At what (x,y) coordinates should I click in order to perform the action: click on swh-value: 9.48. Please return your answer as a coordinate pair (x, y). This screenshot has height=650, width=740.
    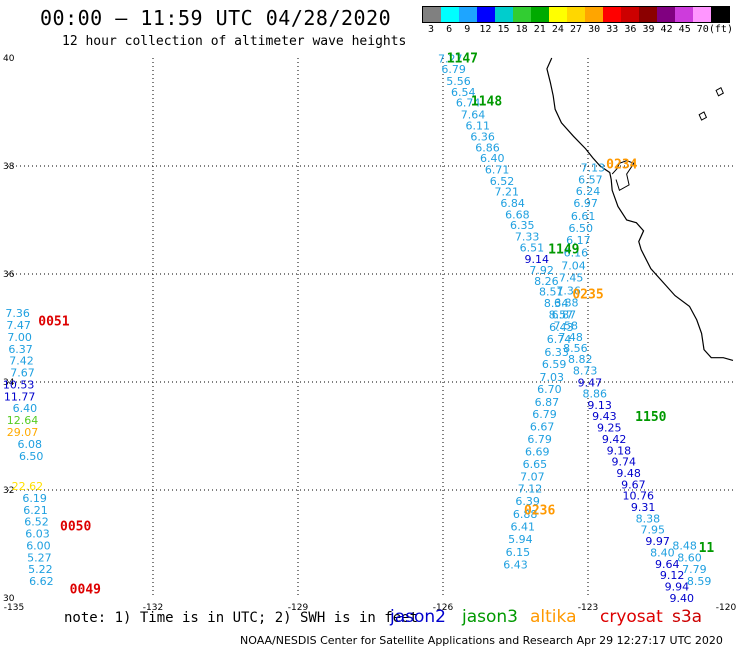
    Looking at the image, I should click on (628, 473).